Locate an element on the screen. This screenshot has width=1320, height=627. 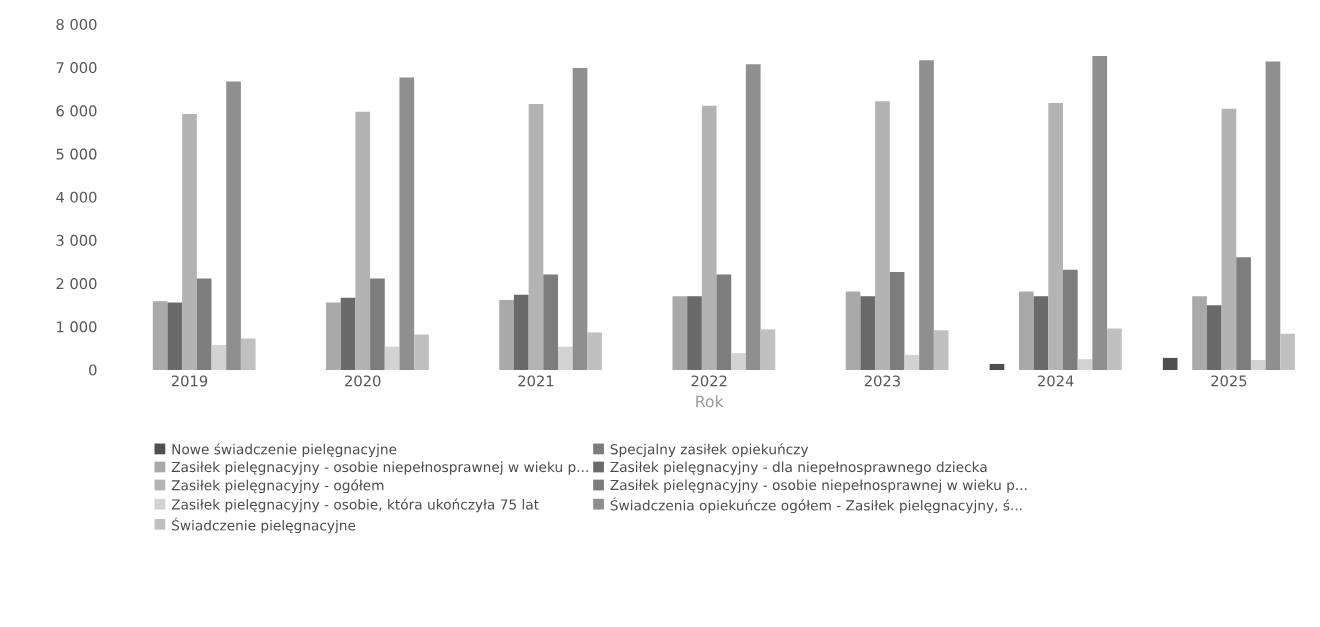
y-tick-label: 6 000 is located at coordinates (76, 111).